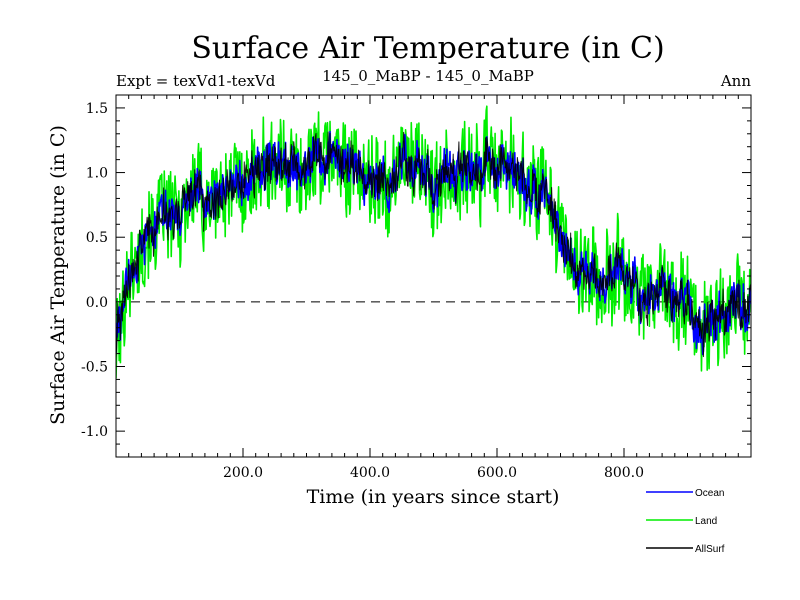  What do you see at coordinates (624, 473) in the screenshot?
I see `x-tick-label: 800.0` at bounding box center [624, 473].